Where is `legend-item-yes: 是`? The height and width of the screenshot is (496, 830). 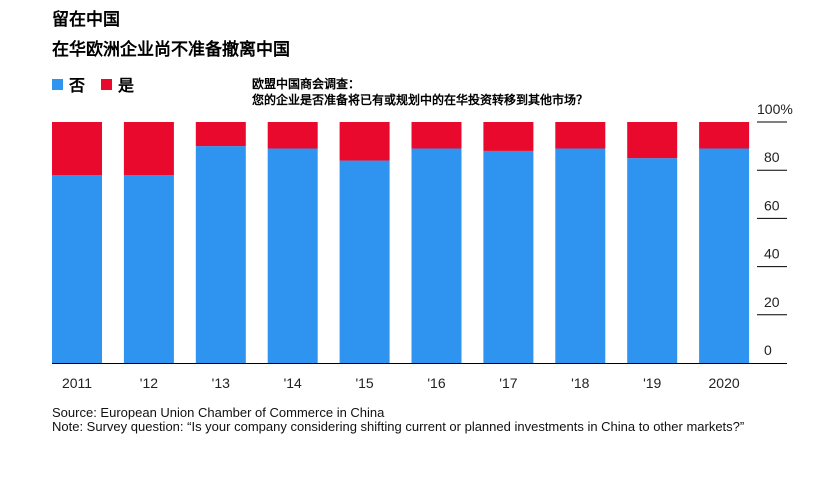 legend-item-yes: 是 is located at coordinates (117, 84).